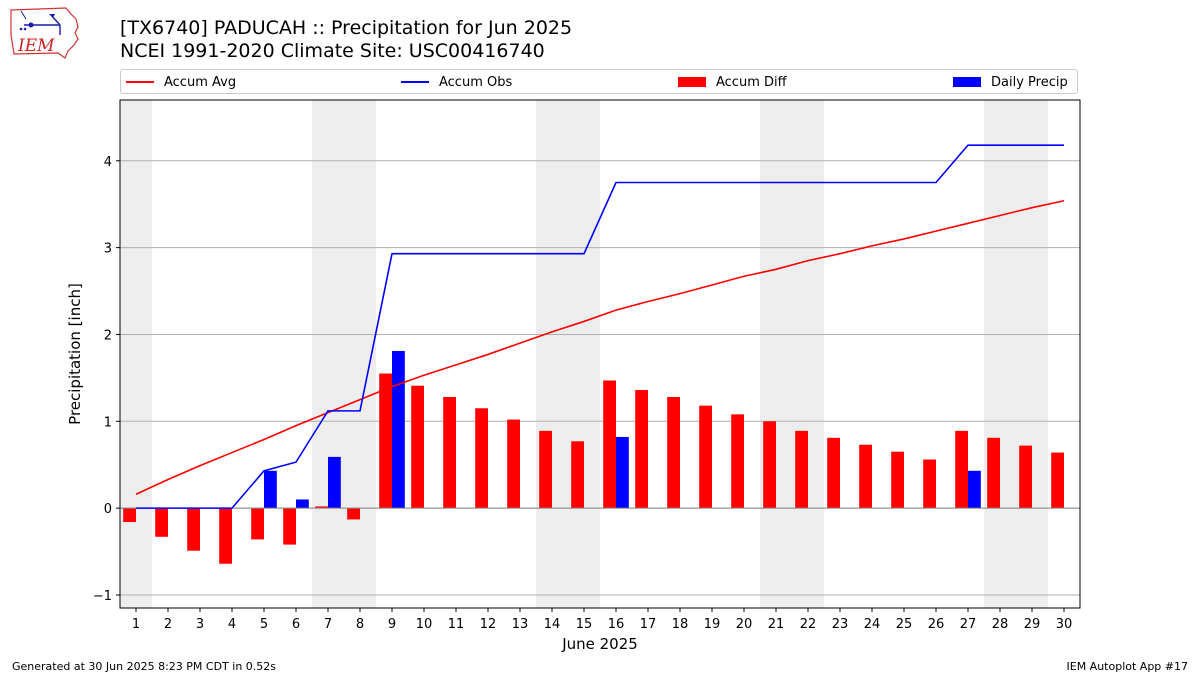 The image size is (1200, 675). I want to click on x-tick-label: 2, so click(168, 624).